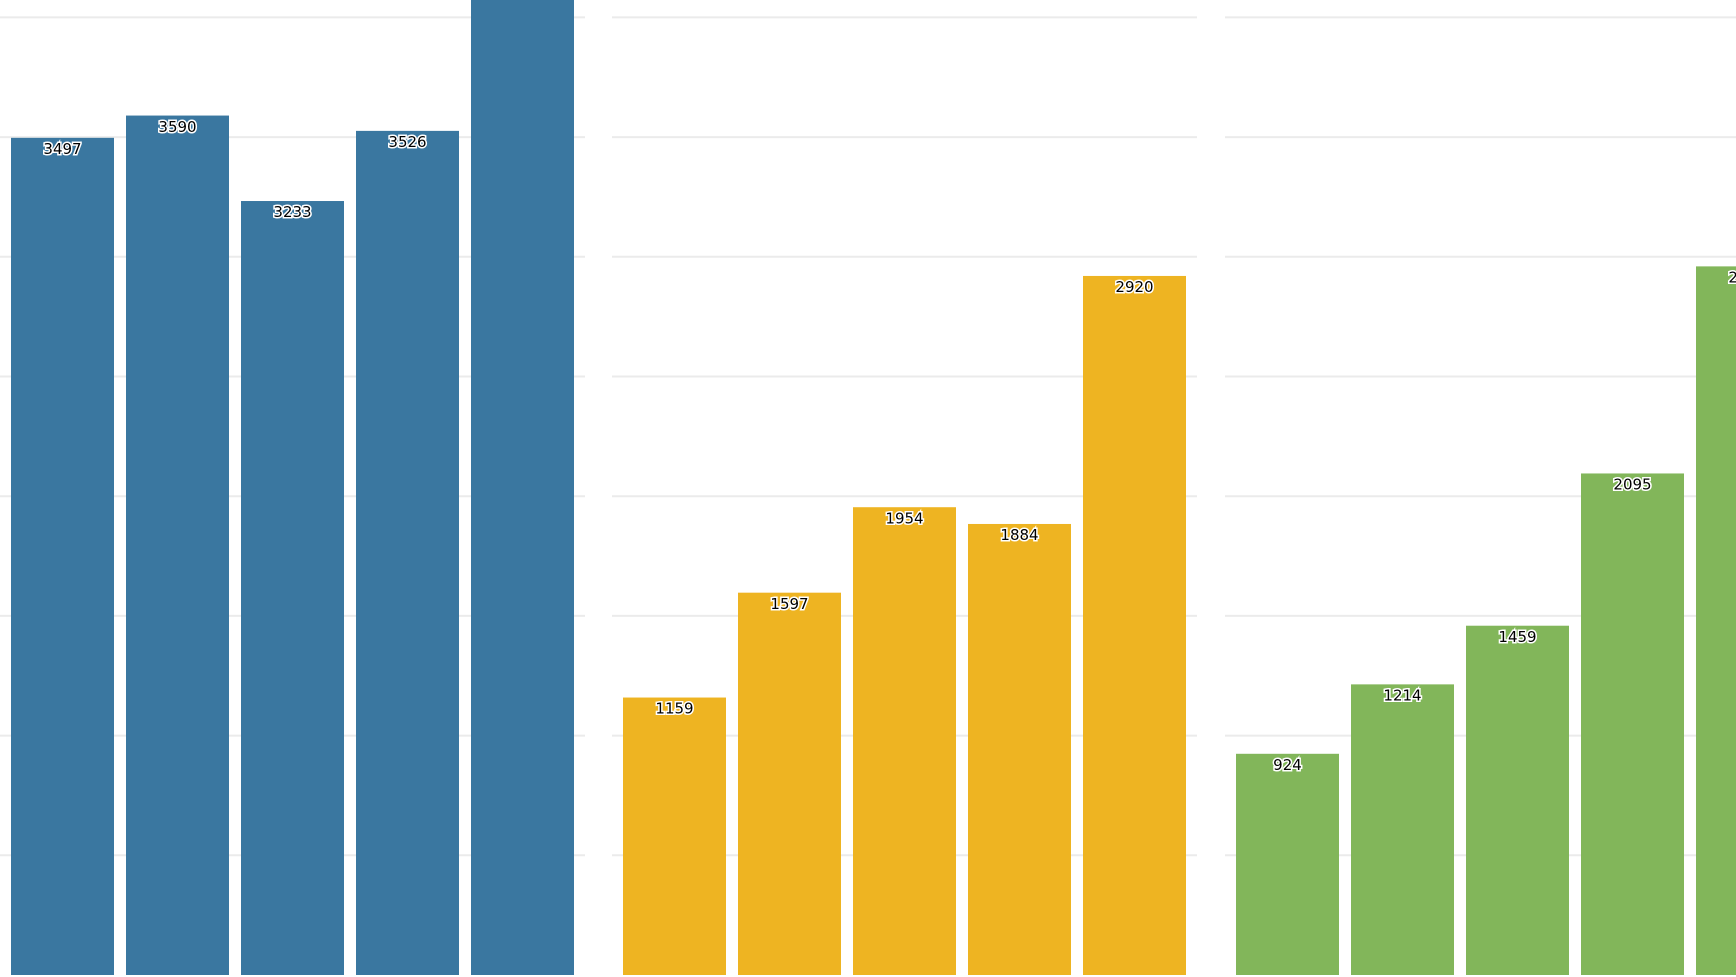 The image size is (1736, 977). I want to click on bar-value-label: 1954, so click(904, 518).